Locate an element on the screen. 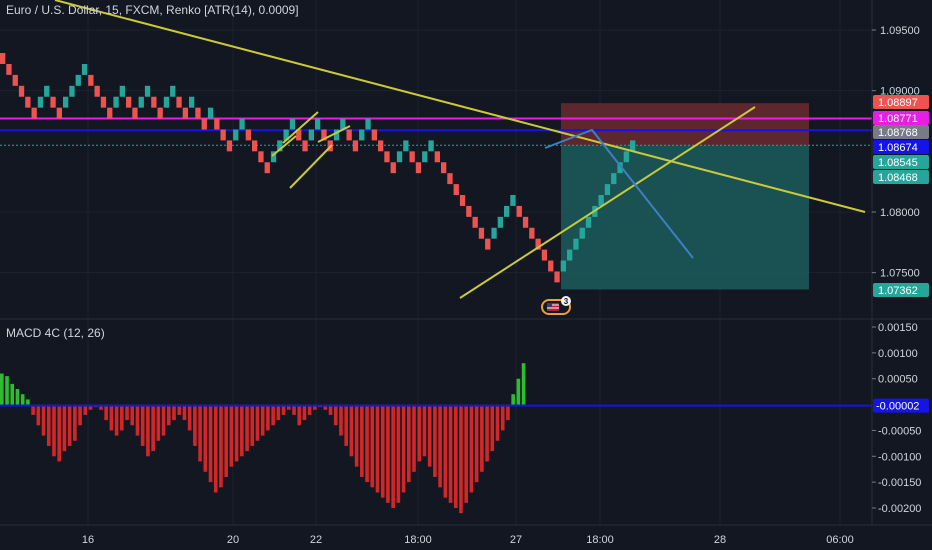 This screenshot has width=932, height=550. event-flag-icon: 3 is located at coordinates (556, 305).